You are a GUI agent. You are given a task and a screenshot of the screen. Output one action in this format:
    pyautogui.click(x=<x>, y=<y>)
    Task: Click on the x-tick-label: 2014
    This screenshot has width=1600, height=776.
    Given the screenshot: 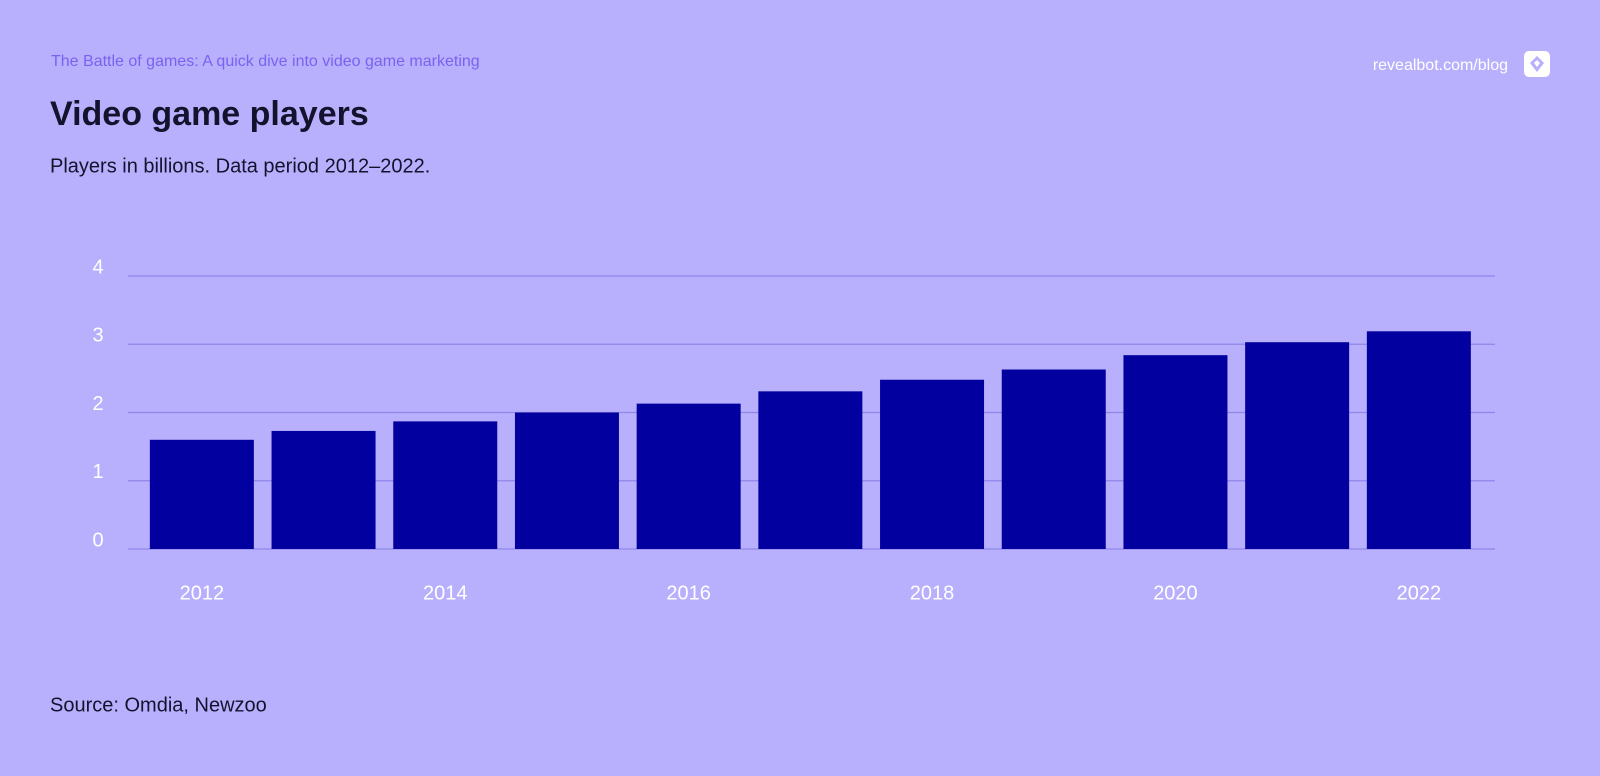 What is the action you would take?
    pyautogui.click(x=445, y=593)
    